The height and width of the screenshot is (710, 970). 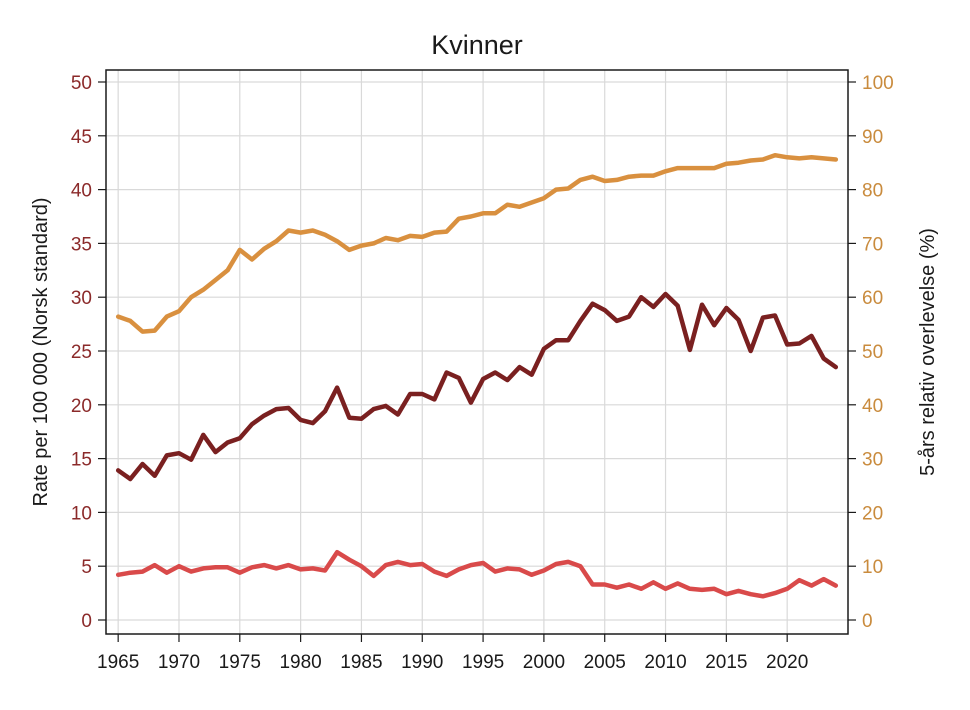 I want to click on x-tick-label: 1970, so click(x=179, y=662).